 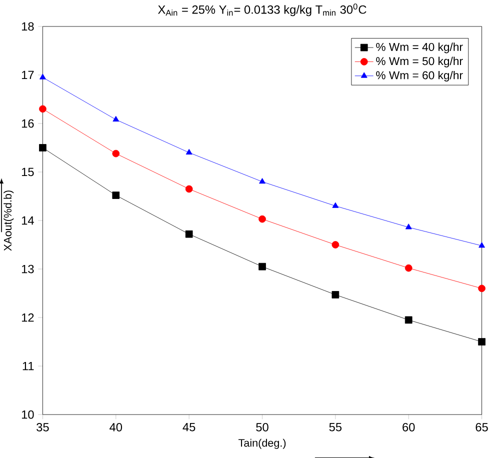 What do you see at coordinates (189, 427) in the screenshot?
I see `x-tick-label: 45` at bounding box center [189, 427].